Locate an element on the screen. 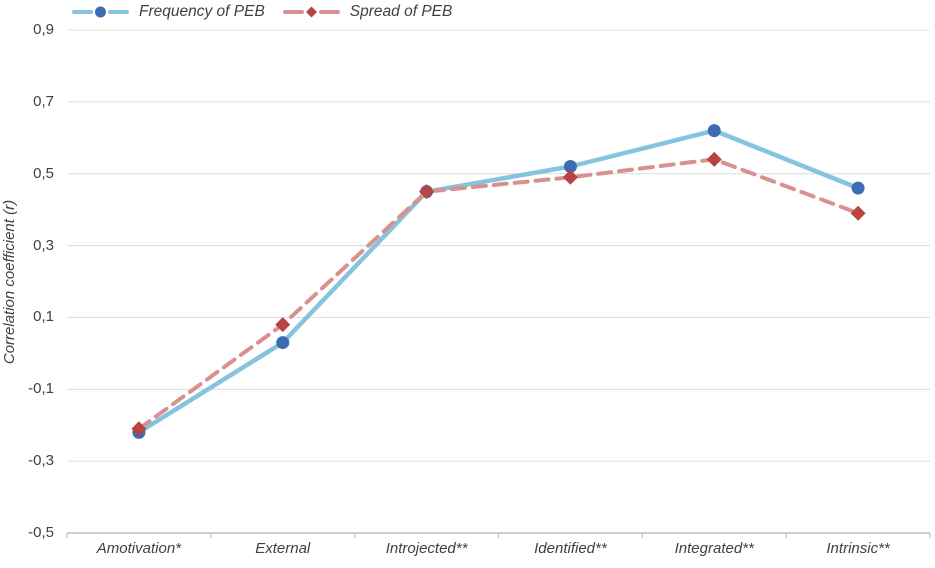 The width and height of the screenshot is (935, 568). legend-item-frequency-of-peb: Frequency of PEB is located at coordinates (168, 12).